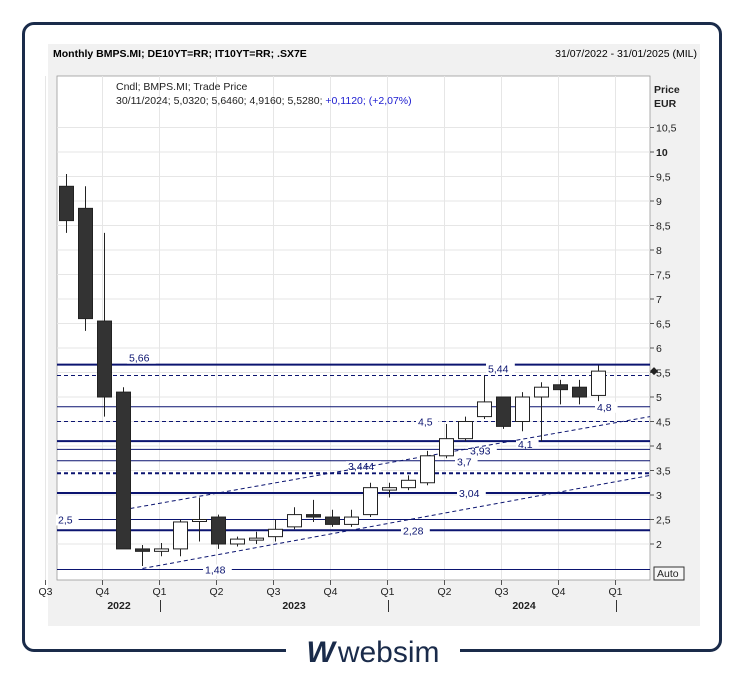 Image resolution: width=746 pixels, height=674 pixels. I want to click on y-tick-label: 3, so click(659, 496).